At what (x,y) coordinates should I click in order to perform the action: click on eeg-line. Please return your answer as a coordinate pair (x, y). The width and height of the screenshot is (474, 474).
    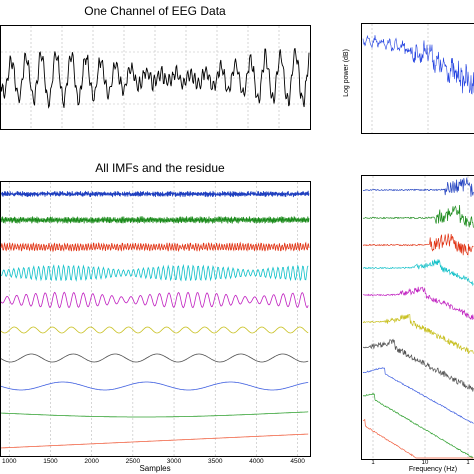
    Looking at the image, I should click on (155, 78).